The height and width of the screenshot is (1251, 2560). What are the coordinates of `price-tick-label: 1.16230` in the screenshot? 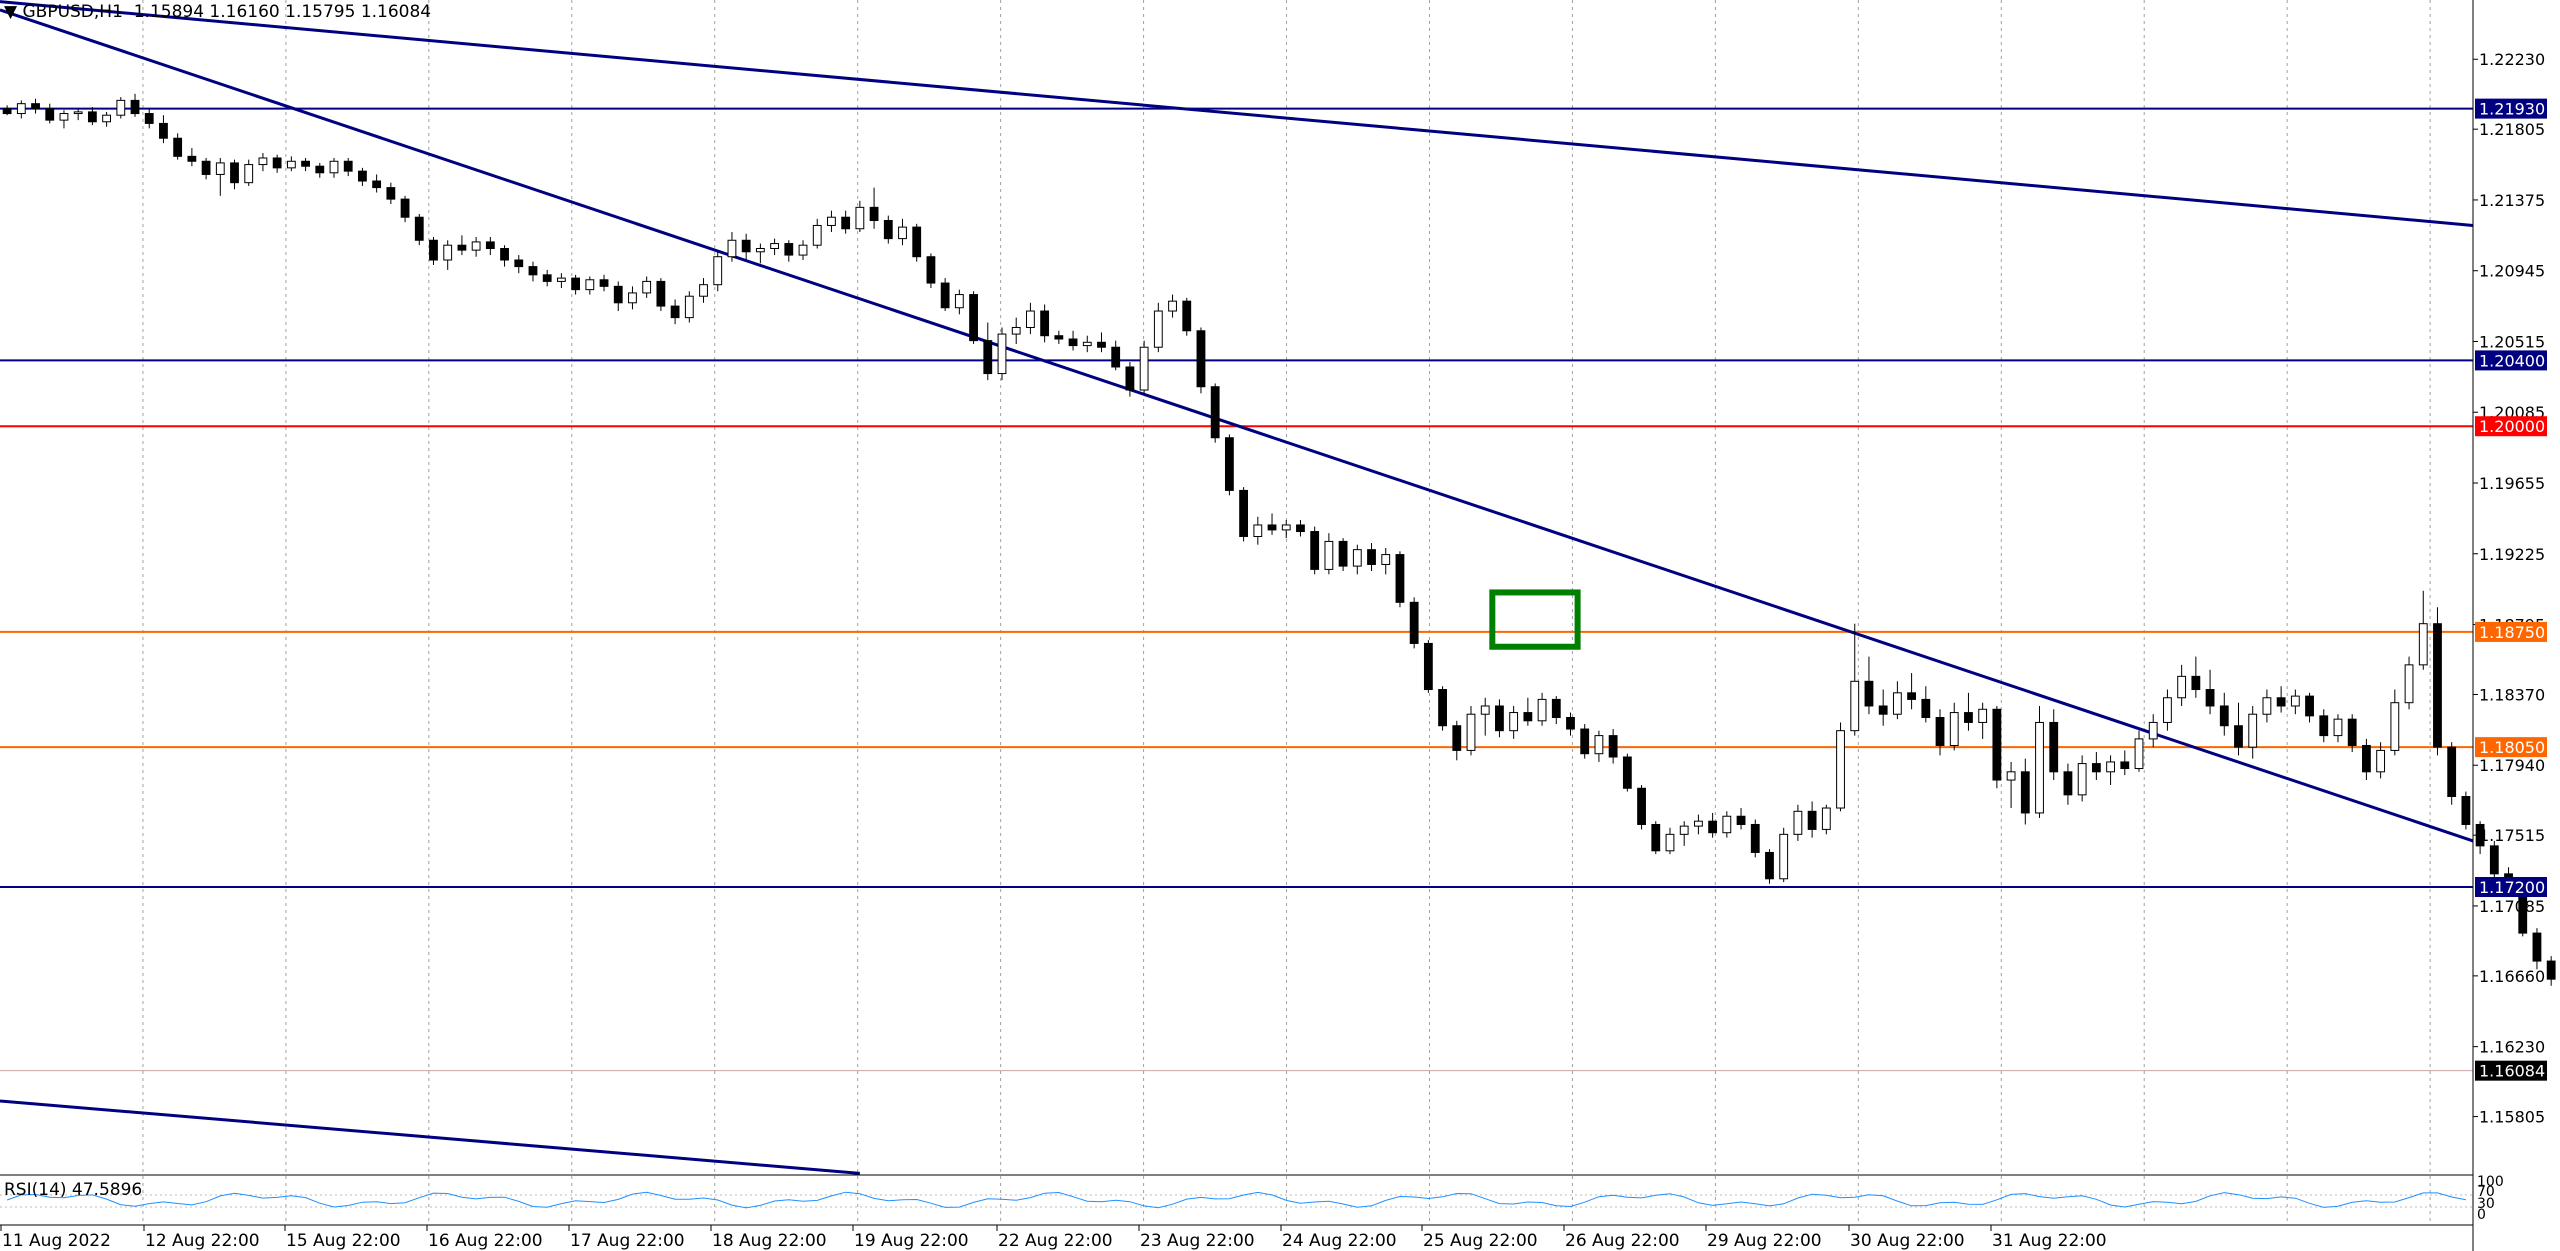 It's located at (2512, 1047).